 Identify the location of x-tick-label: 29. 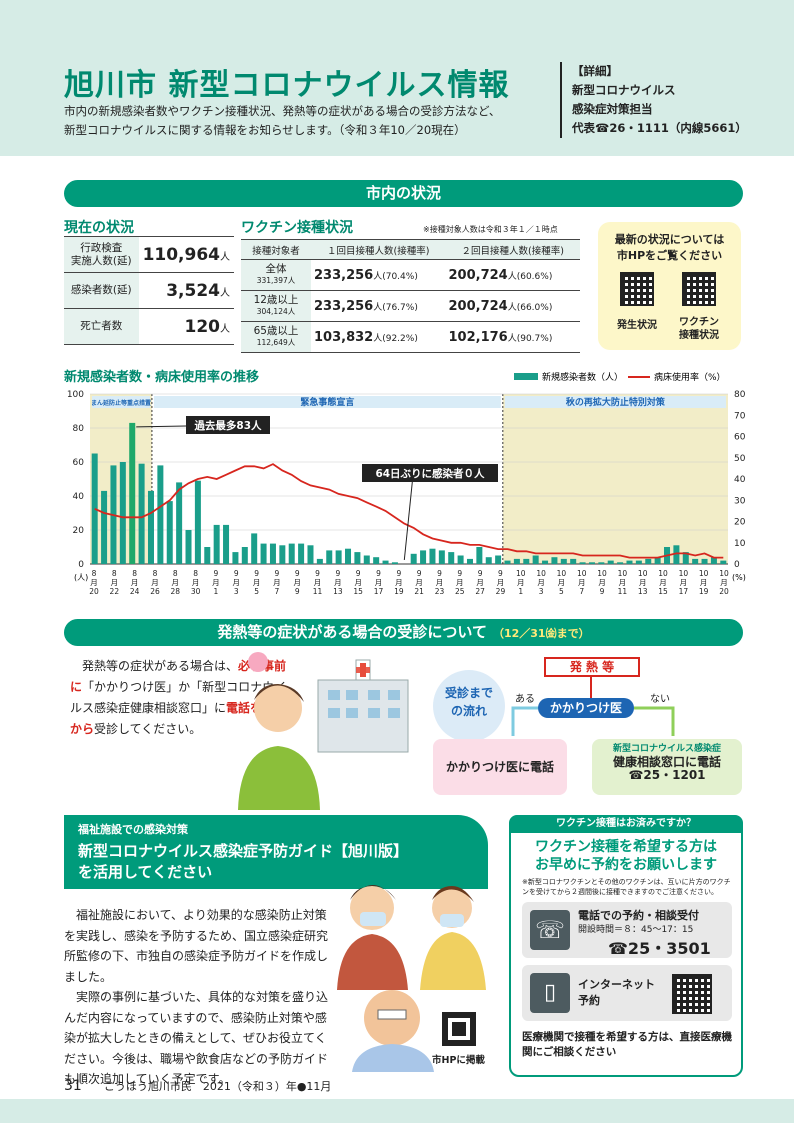
(501, 591).